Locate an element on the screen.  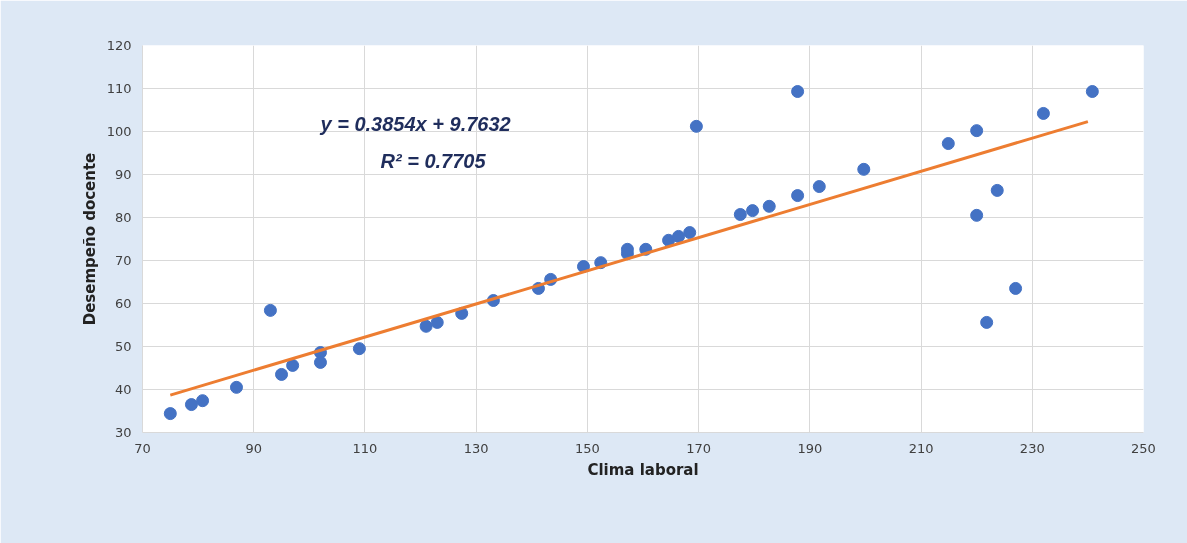
y-axis-title: Desempeño docente is located at coordinates (89, 239).